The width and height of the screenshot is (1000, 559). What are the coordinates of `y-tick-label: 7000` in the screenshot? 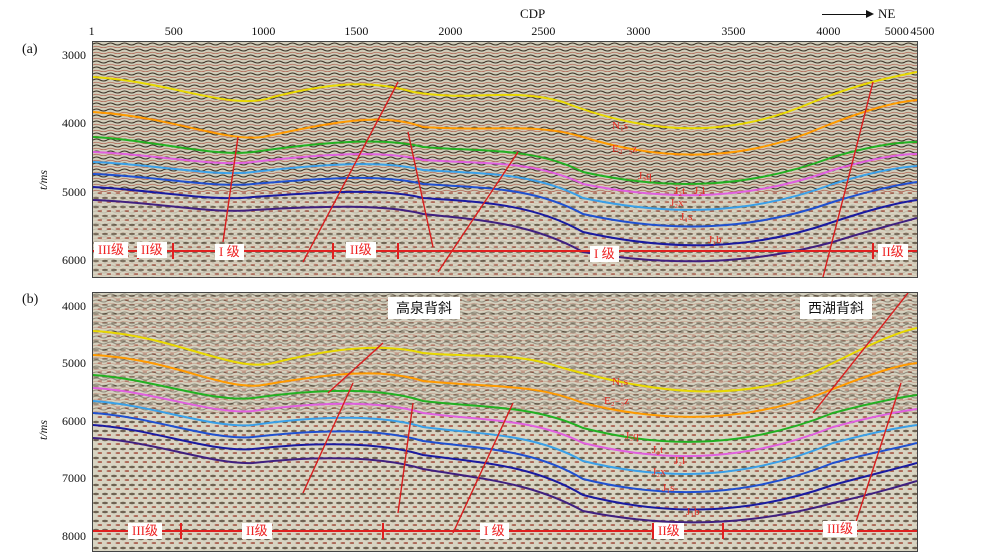 It's located at (74, 478).